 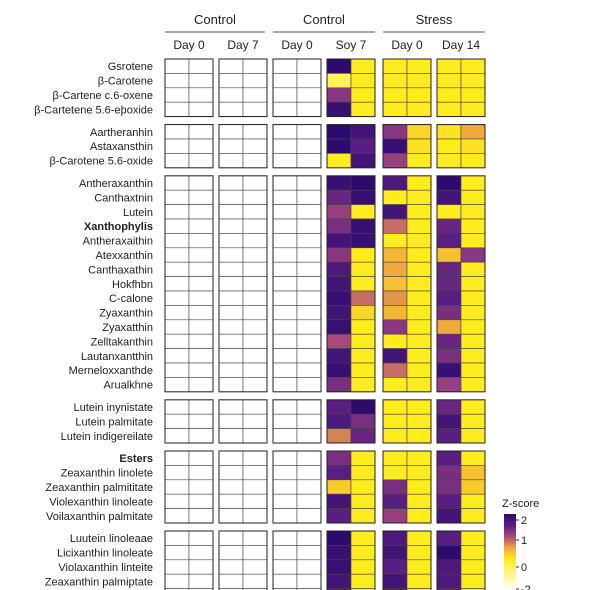 I want to click on row-label: Violaxanthin linteite, so click(x=105, y=568).